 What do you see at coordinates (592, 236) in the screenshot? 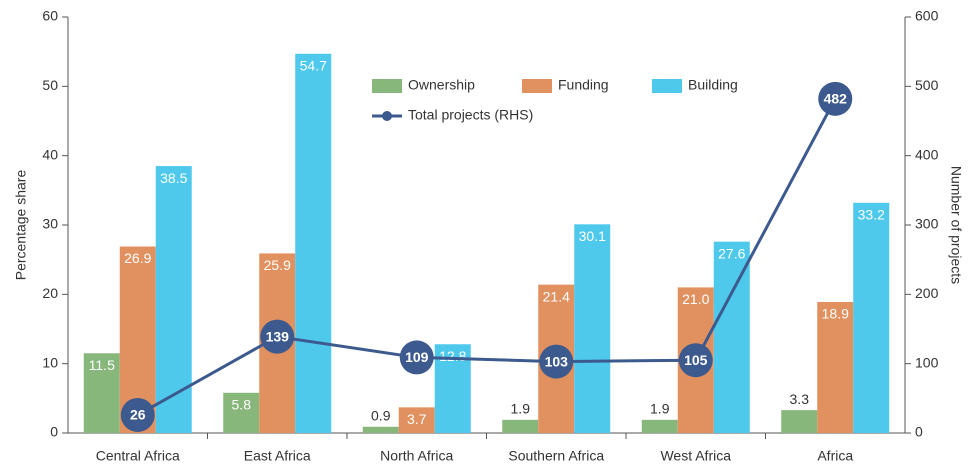
I see `bar-value-label: 30.1` at bounding box center [592, 236].